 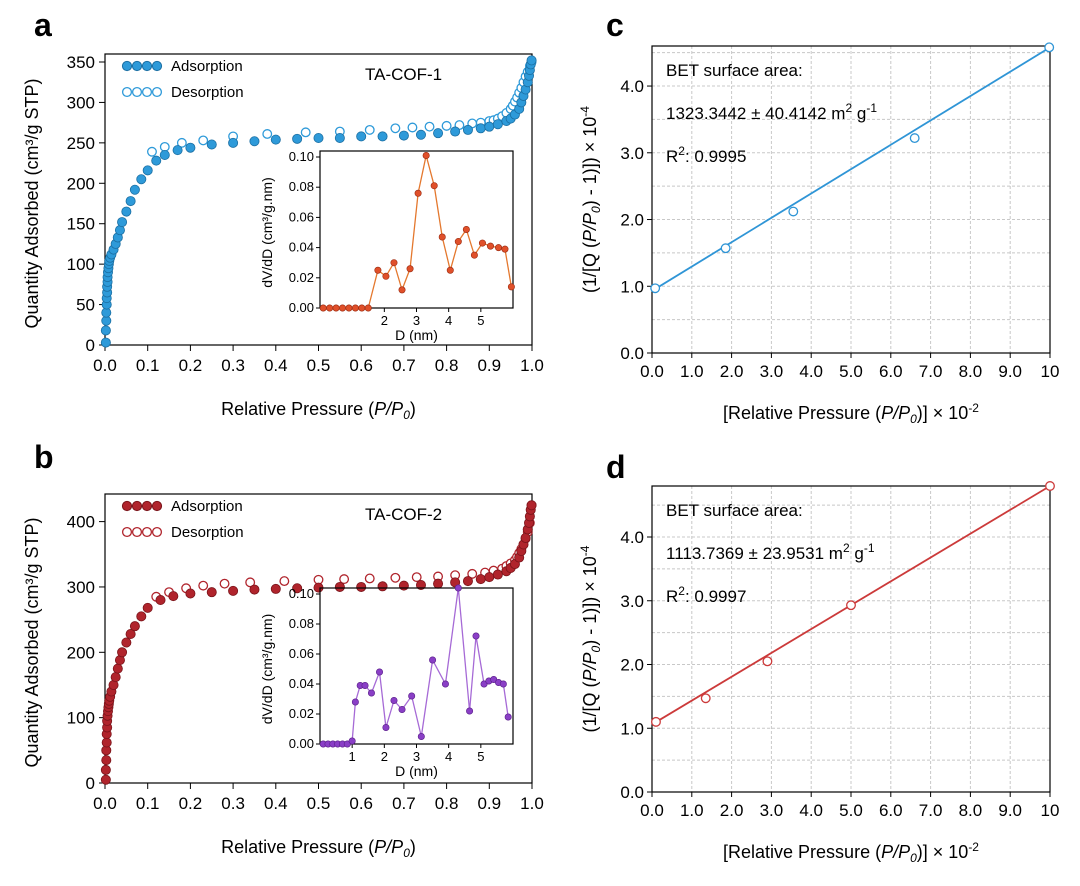 I want to click on panel-letter-a: a, so click(x=43, y=25).